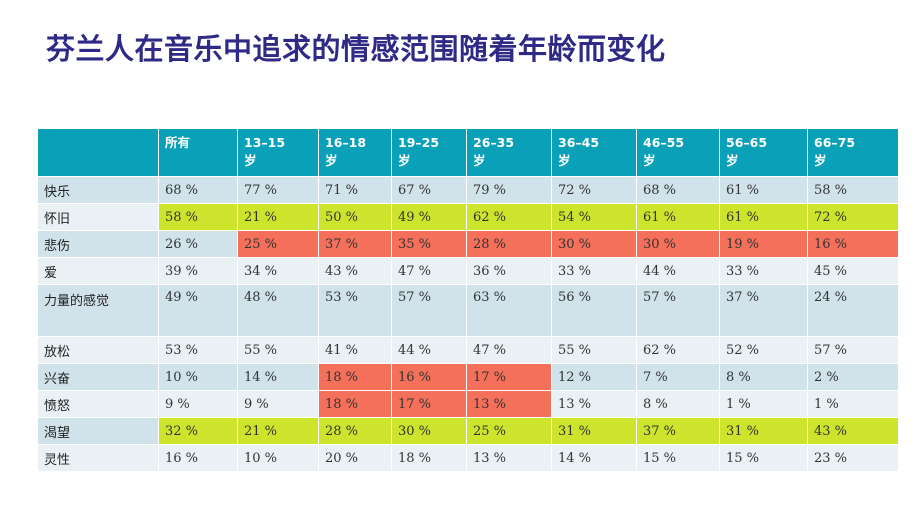 The image size is (920, 518). Describe the element at coordinates (664, 142) in the screenshot. I see `column-header-line1: 46–55` at that location.